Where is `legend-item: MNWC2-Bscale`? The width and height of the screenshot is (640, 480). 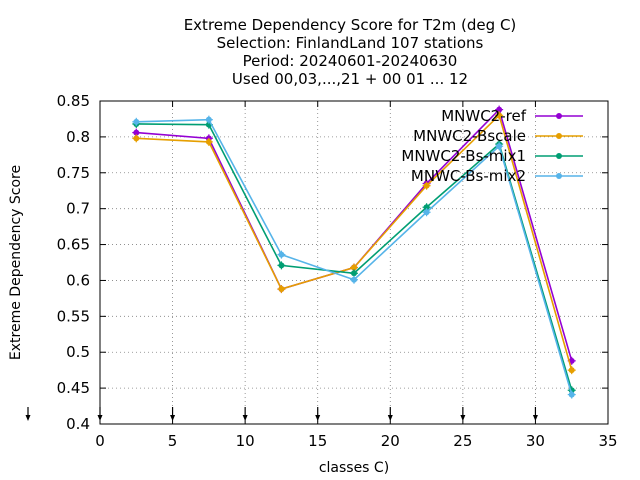
legend-item: MNWC2-Bscale is located at coordinates (498, 136).